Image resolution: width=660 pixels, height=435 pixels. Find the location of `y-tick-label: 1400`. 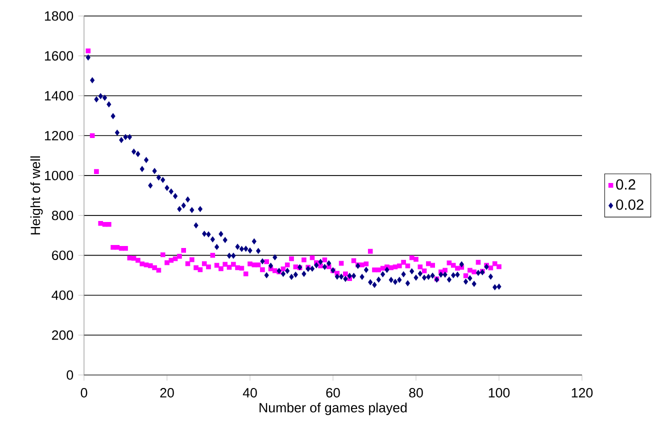

y-tick-label: 1400 is located at coordinates (59, 95).